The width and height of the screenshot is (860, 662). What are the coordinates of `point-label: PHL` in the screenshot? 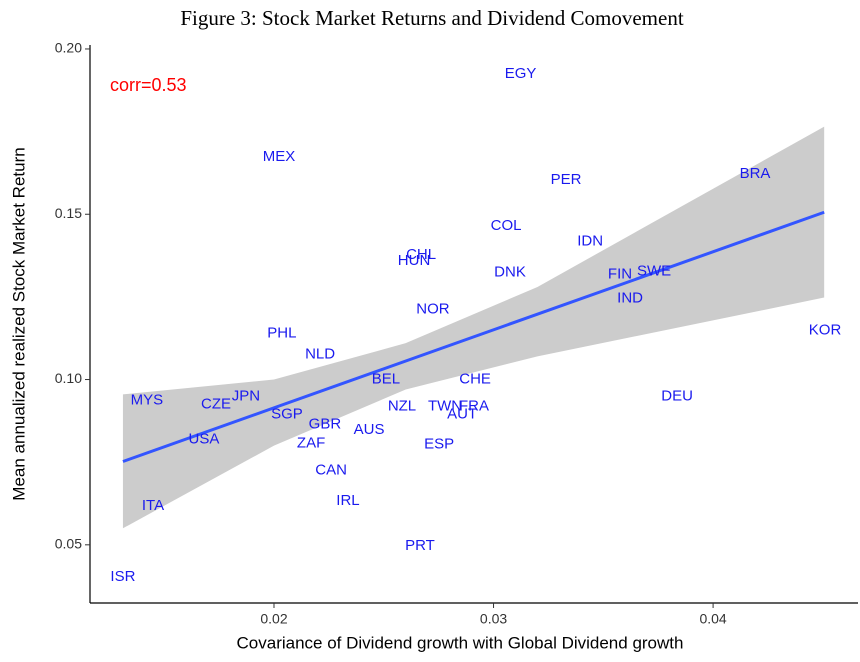 It's located at (281, 333).